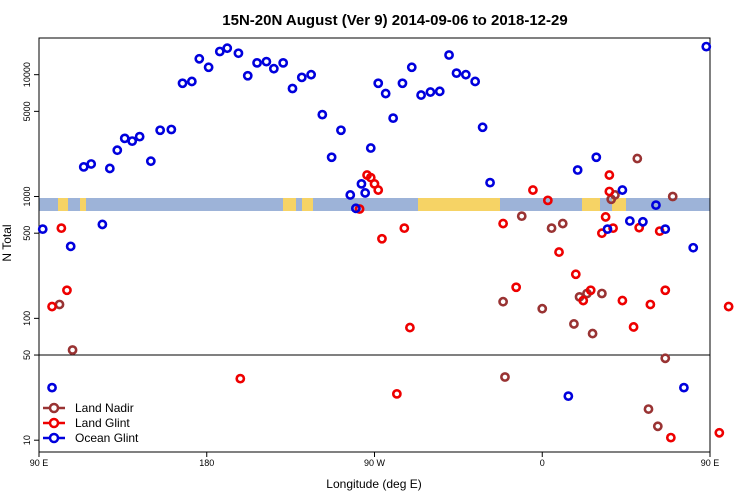  I want to click on y-tick-label: 10000, so click(27, 74).